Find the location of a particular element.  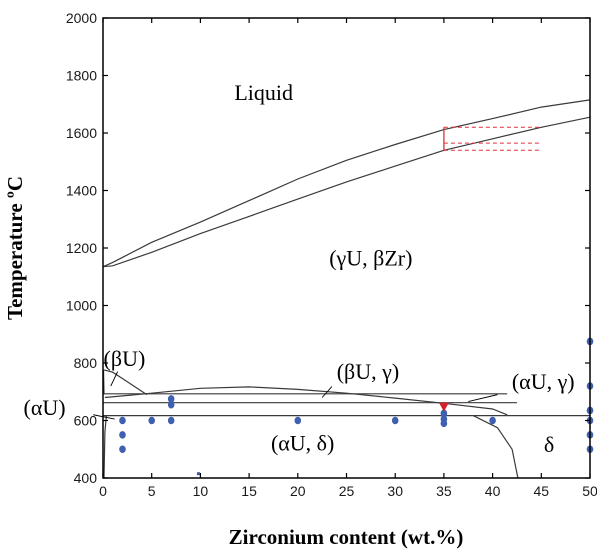

boundary-gamma-solvus is located at coordinates (306, 401).